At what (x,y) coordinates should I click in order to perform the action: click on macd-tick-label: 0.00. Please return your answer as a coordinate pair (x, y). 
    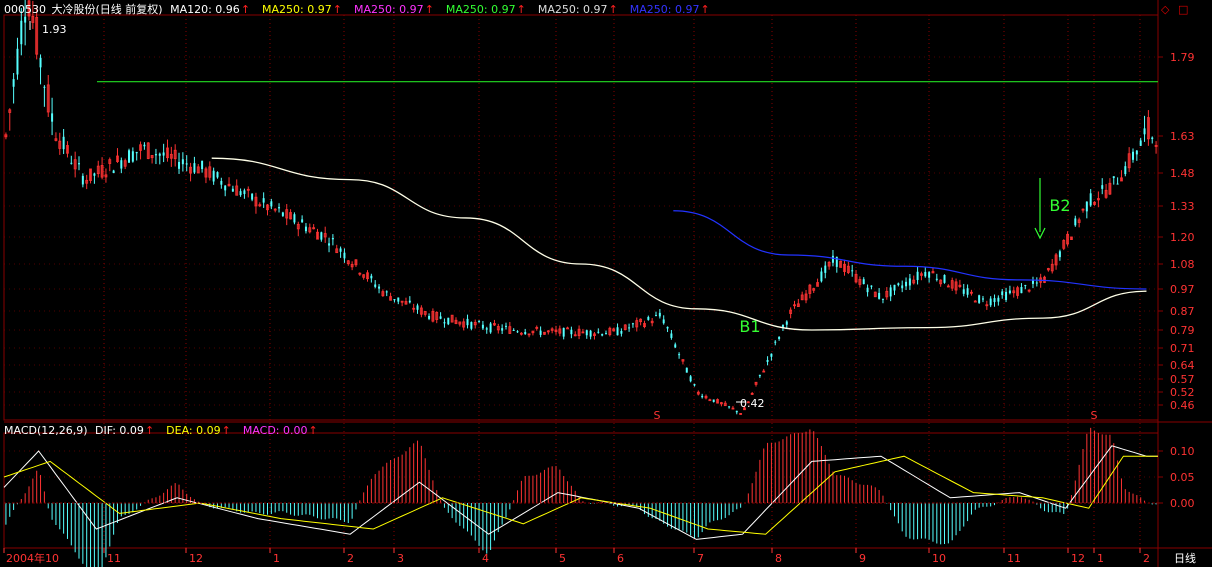
    Looking at the image, I should click on (1182, 503).